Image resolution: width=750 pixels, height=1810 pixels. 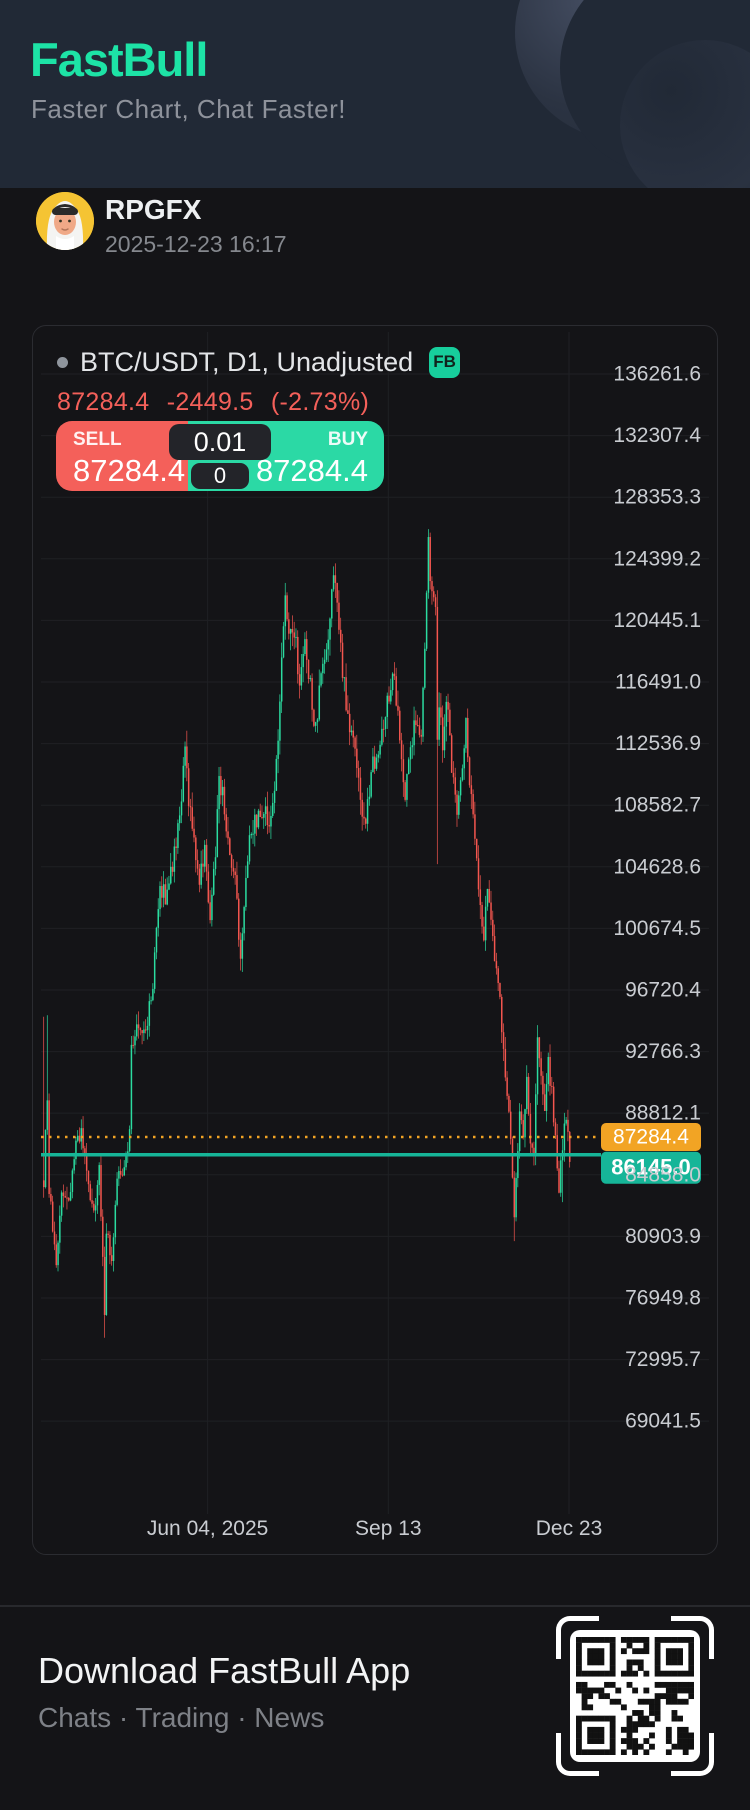 I want to click on chart-legend: BTC/USDT, D1, Unadjusted FB, so click(x=259, y=362).